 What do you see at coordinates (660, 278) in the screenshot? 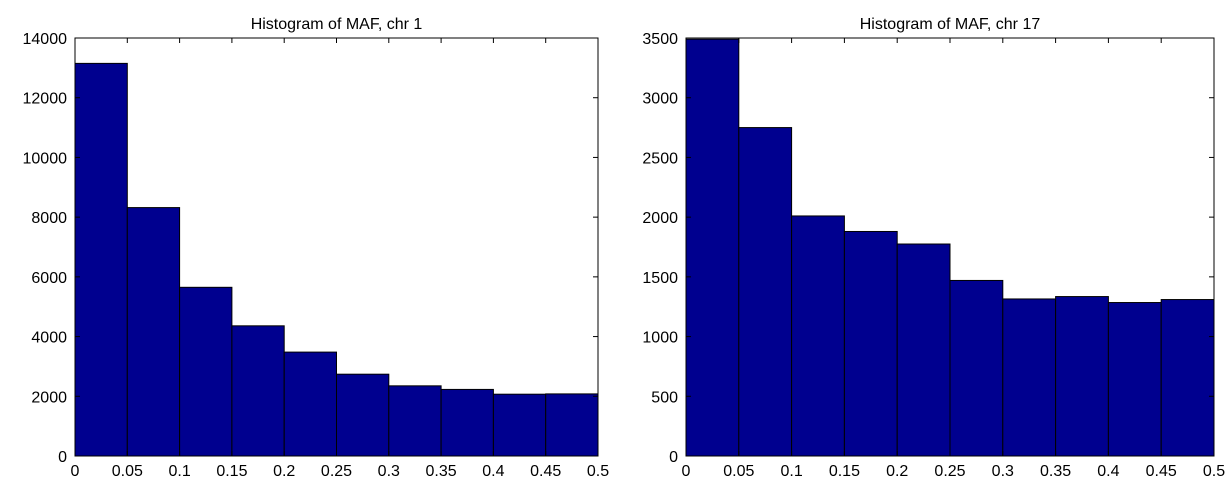
I see `y-tick-label: 1500` at bounding box center [660, 278].